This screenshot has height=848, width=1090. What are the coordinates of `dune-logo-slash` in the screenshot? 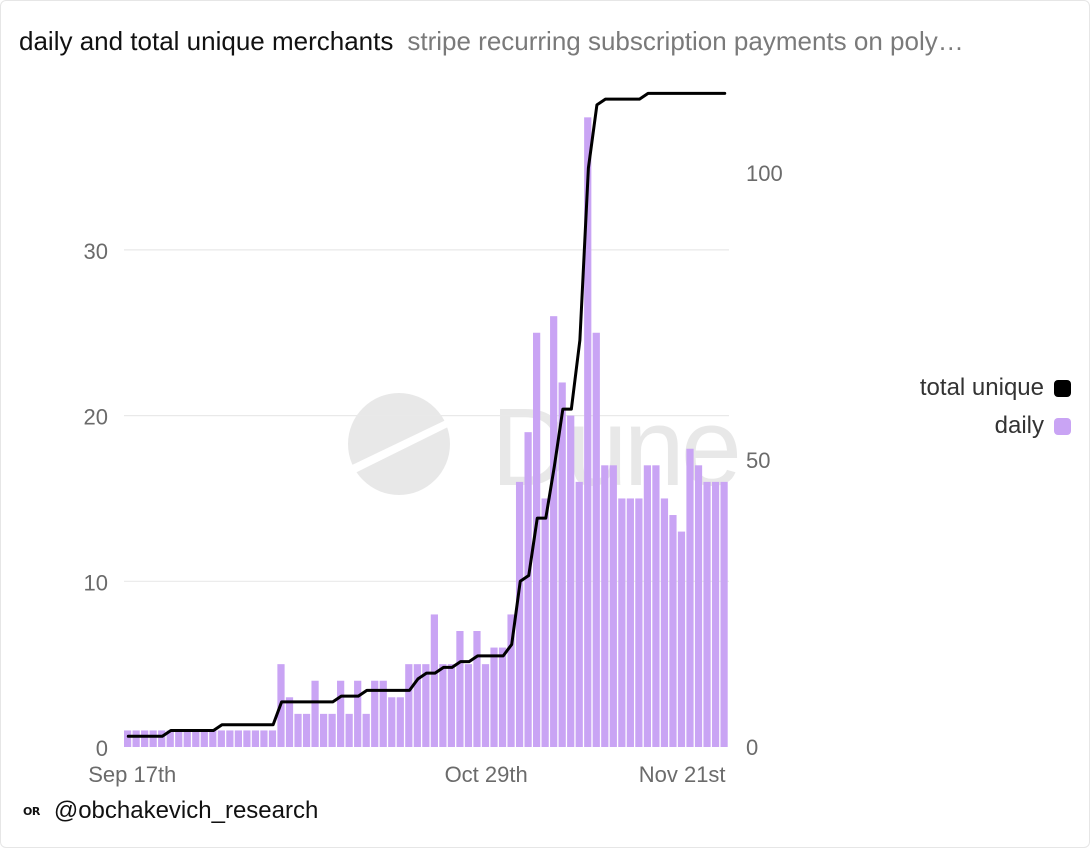 It's located at (399, 446).